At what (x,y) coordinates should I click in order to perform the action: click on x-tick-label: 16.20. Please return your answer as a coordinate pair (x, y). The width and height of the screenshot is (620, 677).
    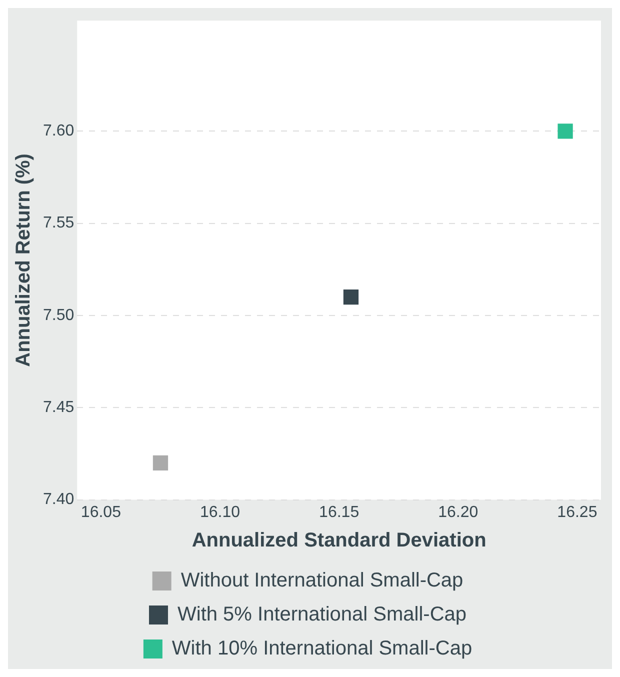
    Looking at the image, I should click on (458, 512).